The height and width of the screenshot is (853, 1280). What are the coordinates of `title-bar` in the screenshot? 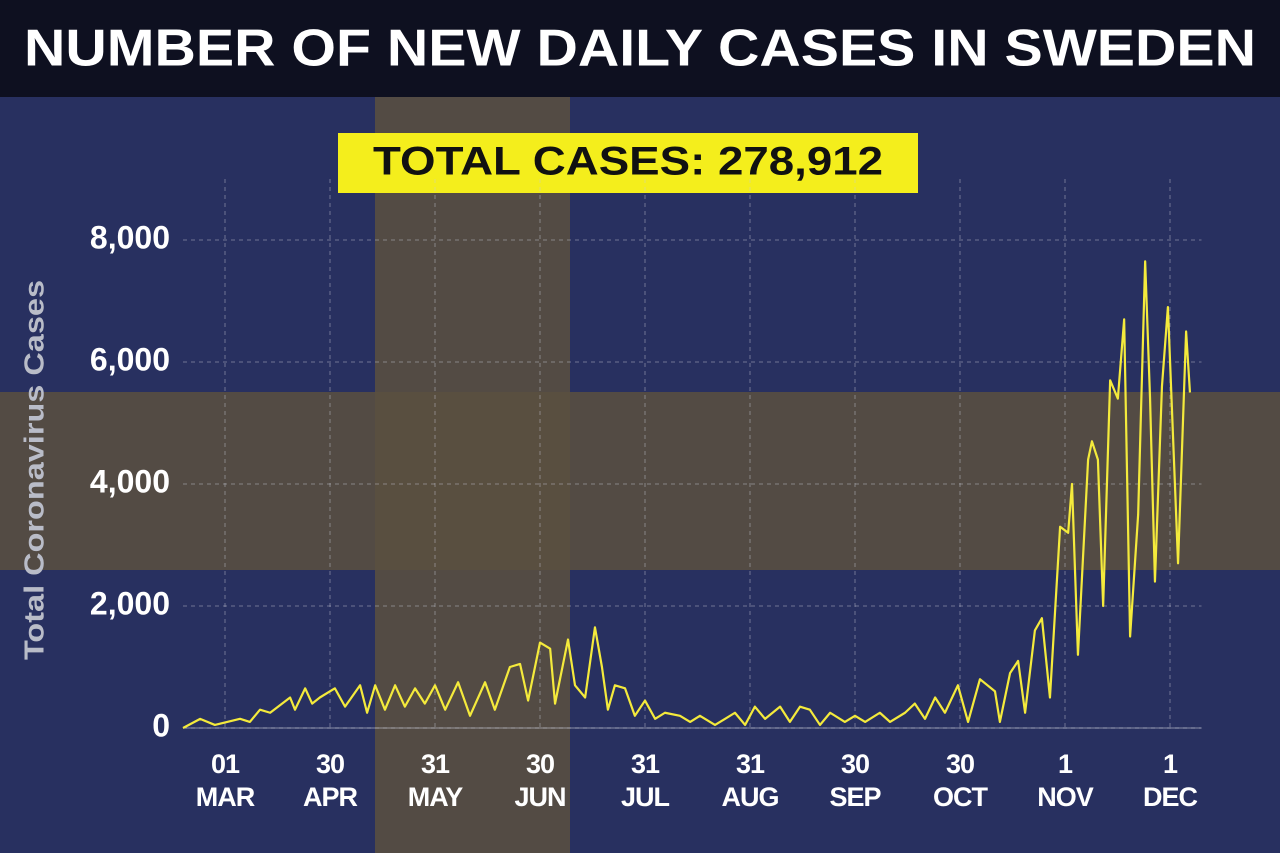 It's located at (640, 48).